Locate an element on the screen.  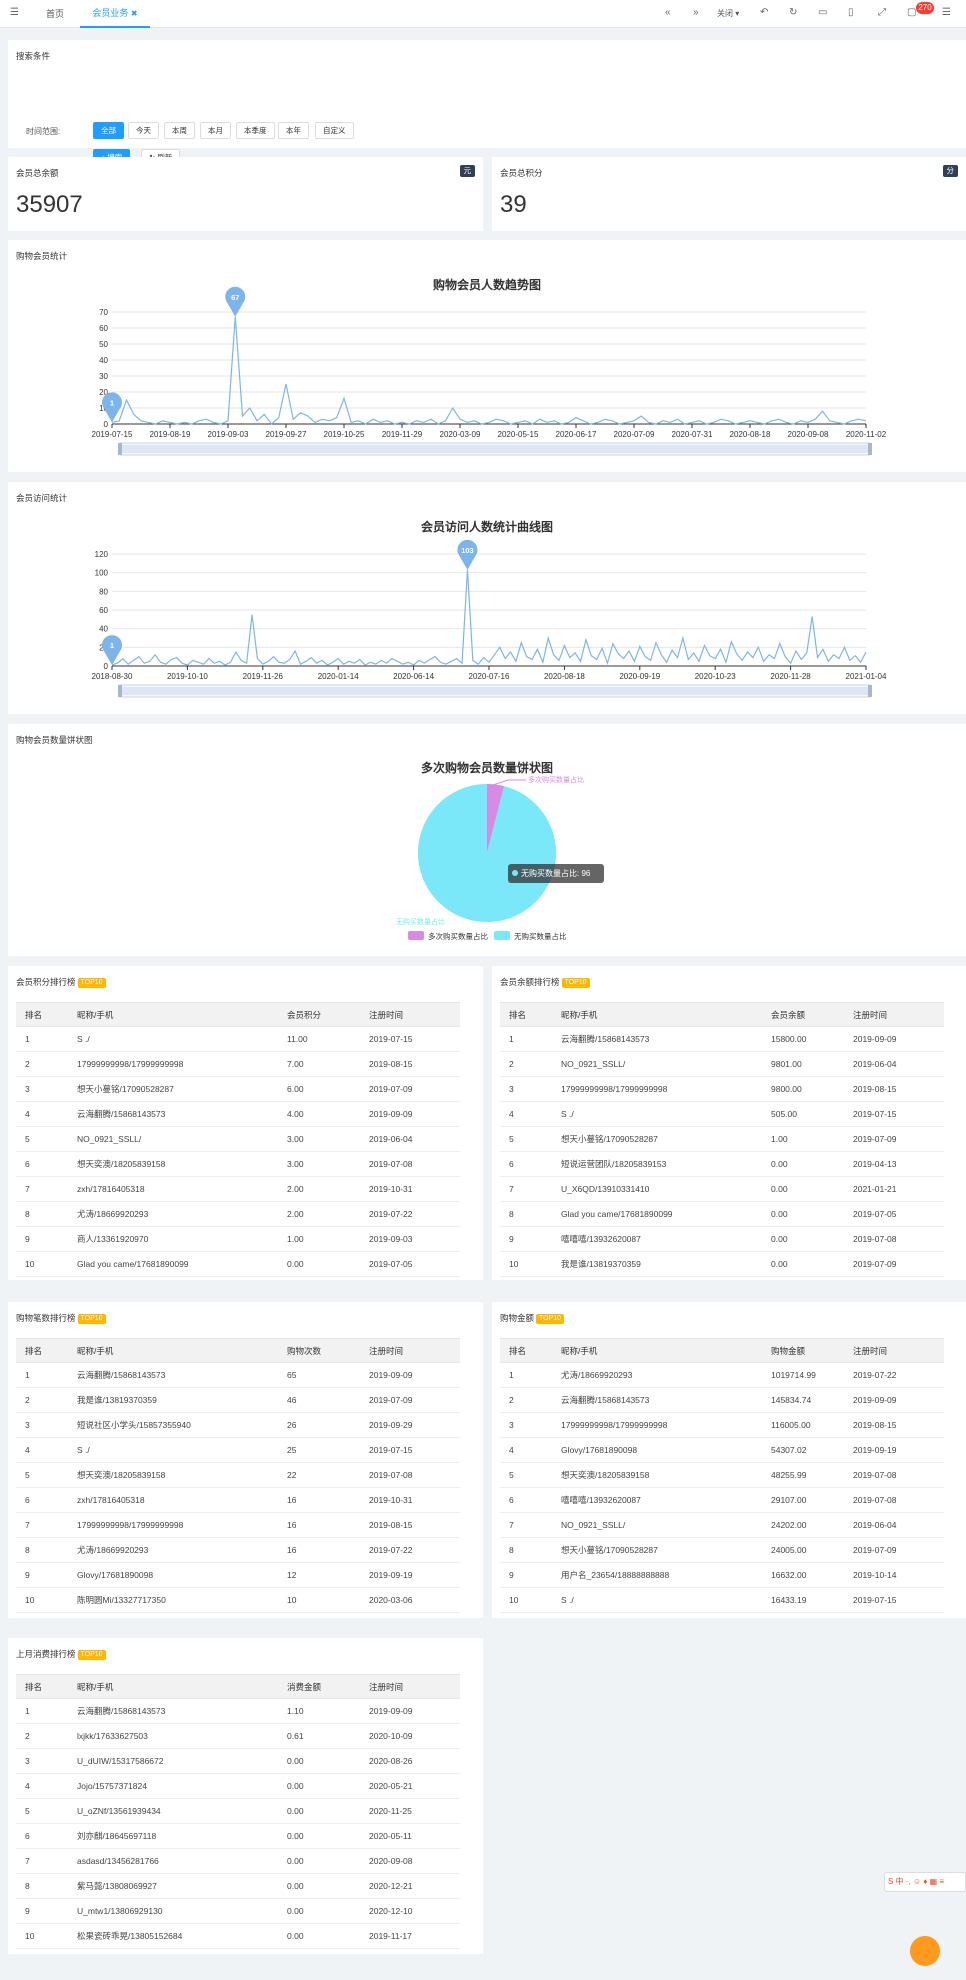
shopping-zoom-range is located at coordinates (495, 449).